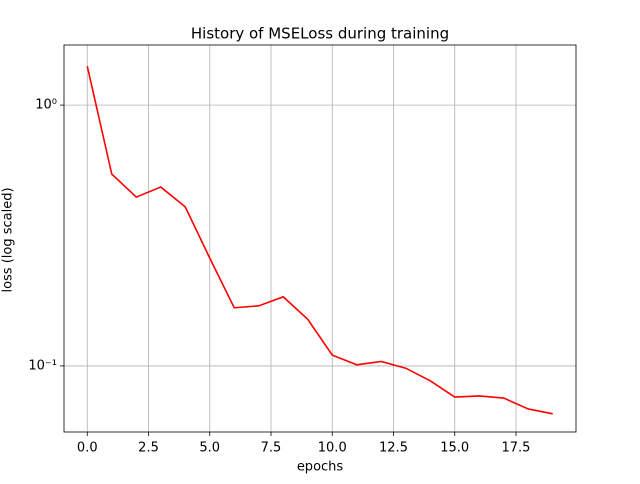 This screenshot has height=484, width=640. Describe the element at coordinates (87, 448) in the screenshot. I see `x-tick-label: 0.0` at that location.